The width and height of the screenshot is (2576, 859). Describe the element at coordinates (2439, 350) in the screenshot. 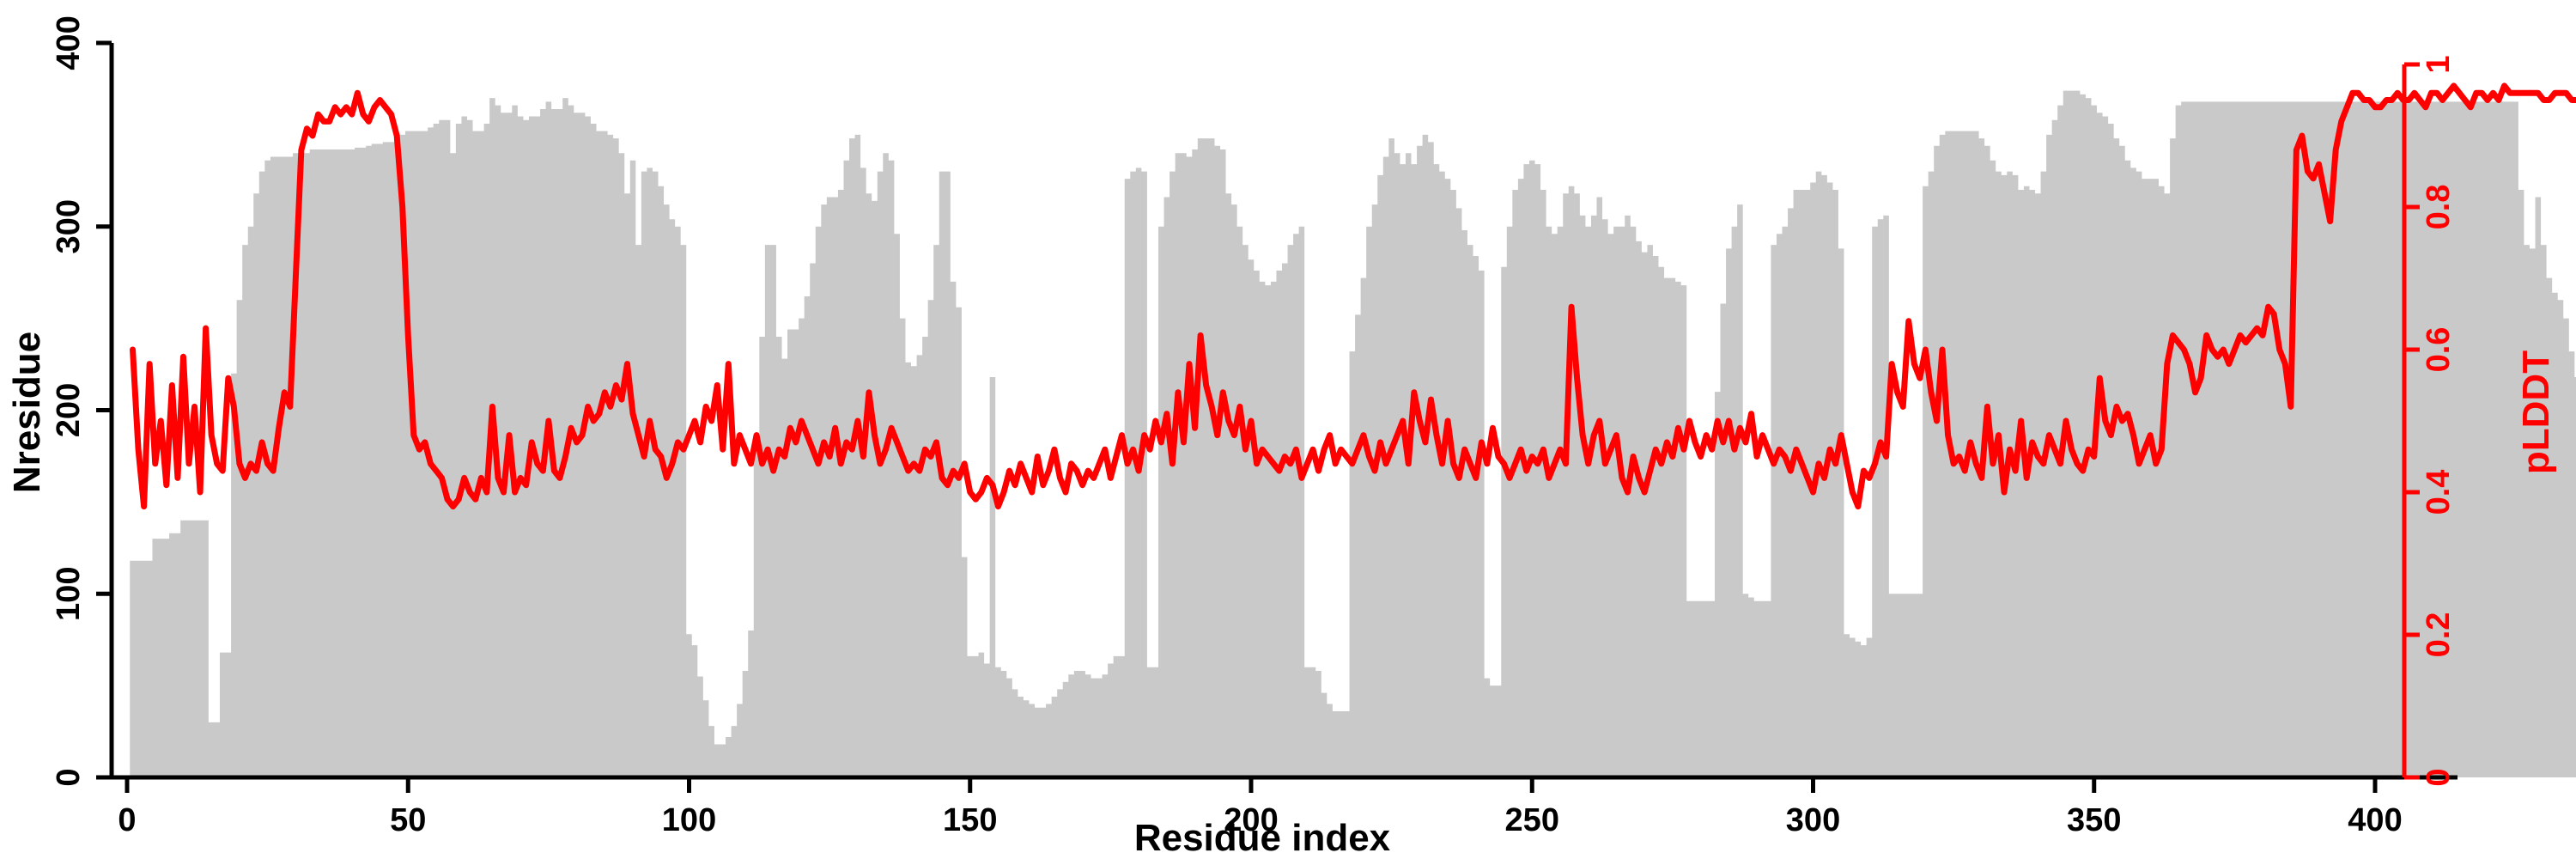

I see `right-tick-label-0.6: 0.6` at that location.